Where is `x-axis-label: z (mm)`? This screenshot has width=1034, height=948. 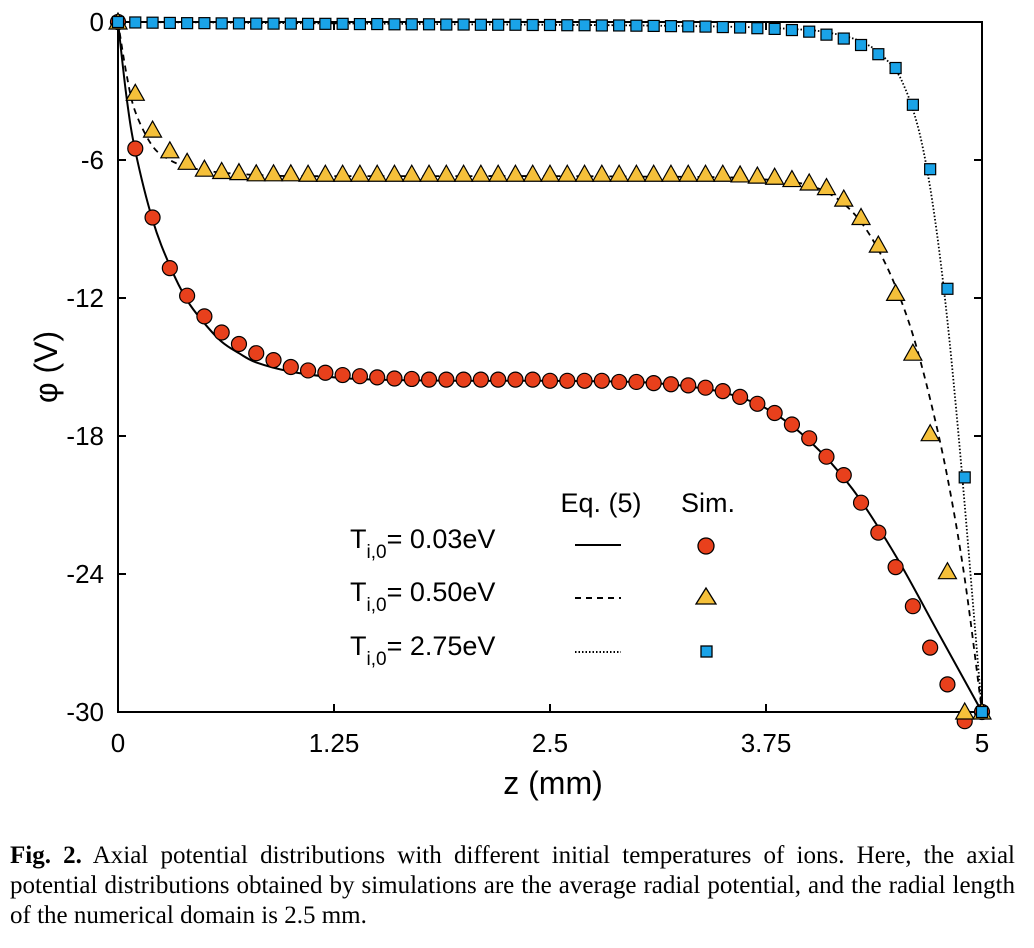
x-axis-label: z (mm) is located at coordinates (553, 783).